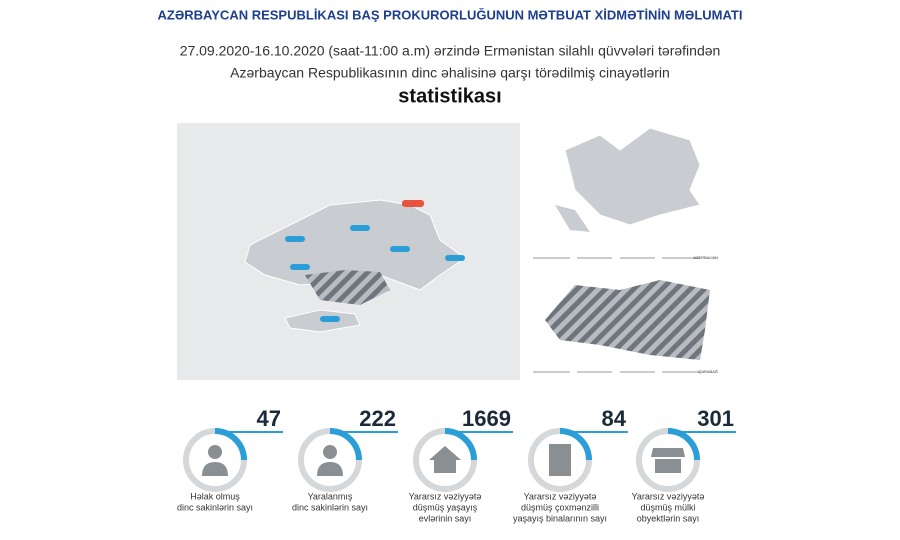  I want to click on karabakh-map, so click(627, 320).